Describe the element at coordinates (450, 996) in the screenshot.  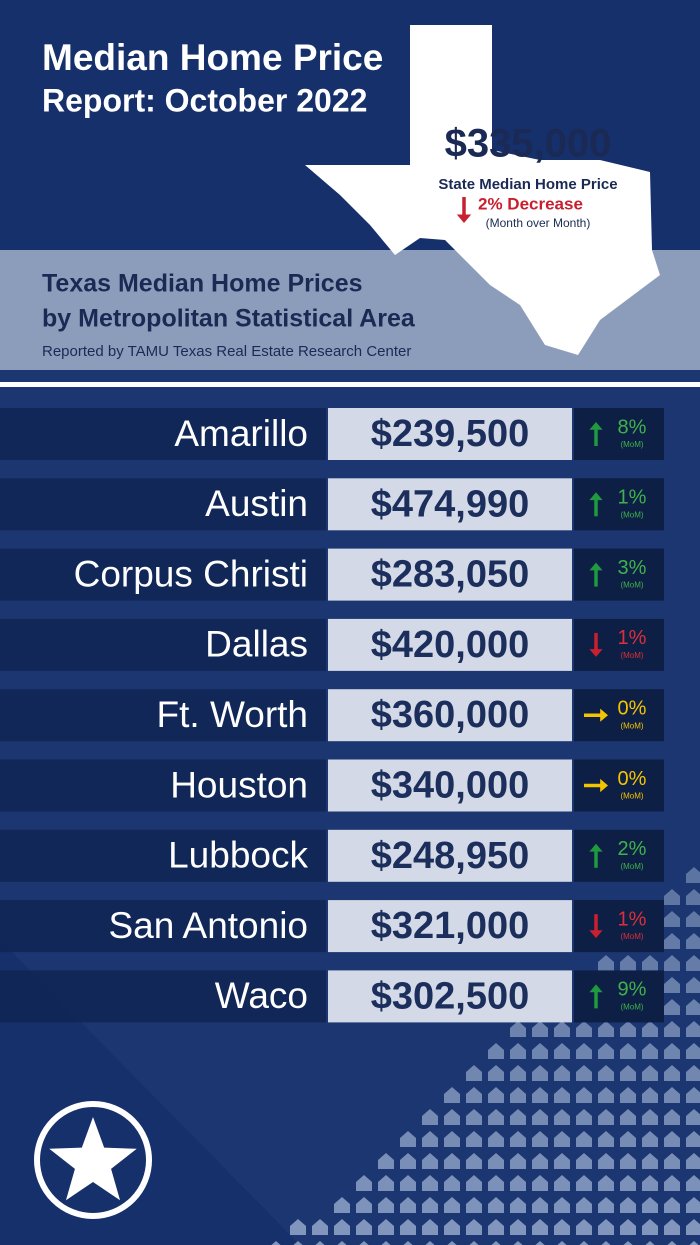
I see `city-price: $302,500` at that location.